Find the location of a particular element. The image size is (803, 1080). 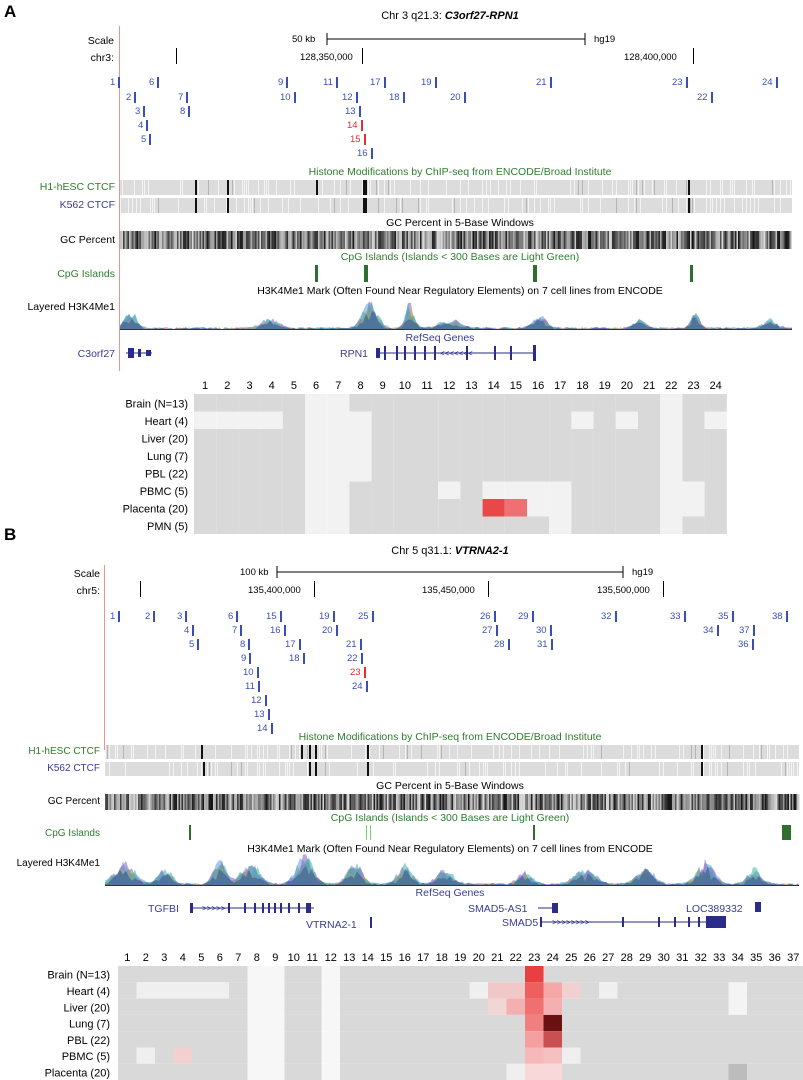

probe-1: 1 is located at coordinates (115, 82).